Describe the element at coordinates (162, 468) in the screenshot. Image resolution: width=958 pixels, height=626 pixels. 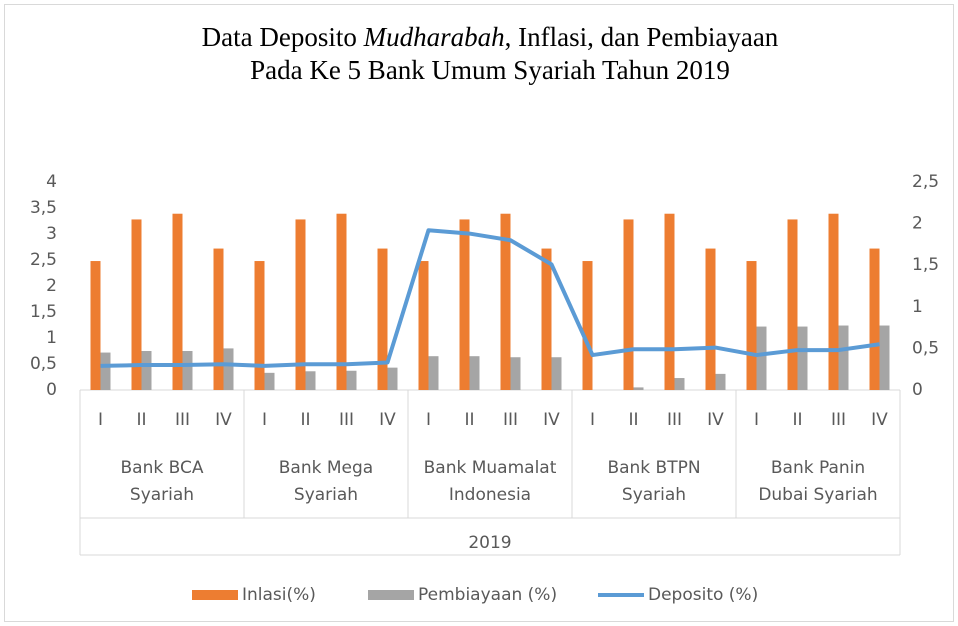
I see `group-label: Bank BCA` at that location.